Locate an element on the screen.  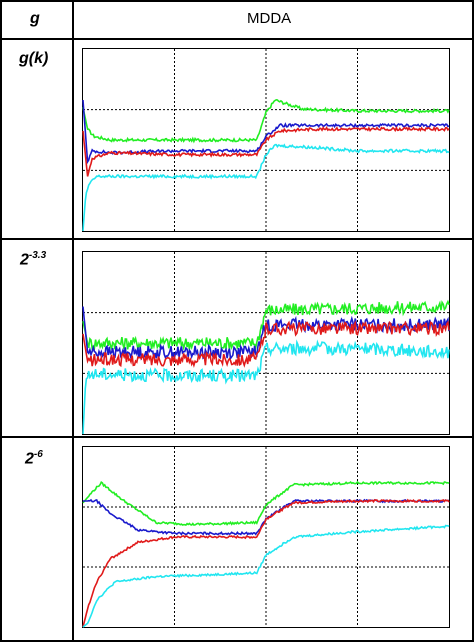
column-divider is located at coordinates (73, 321).